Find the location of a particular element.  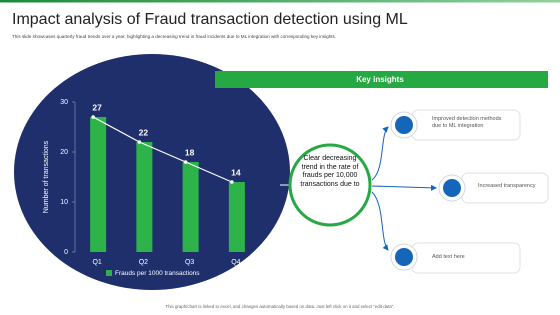

trend-line is located at coordinates (162, 149).